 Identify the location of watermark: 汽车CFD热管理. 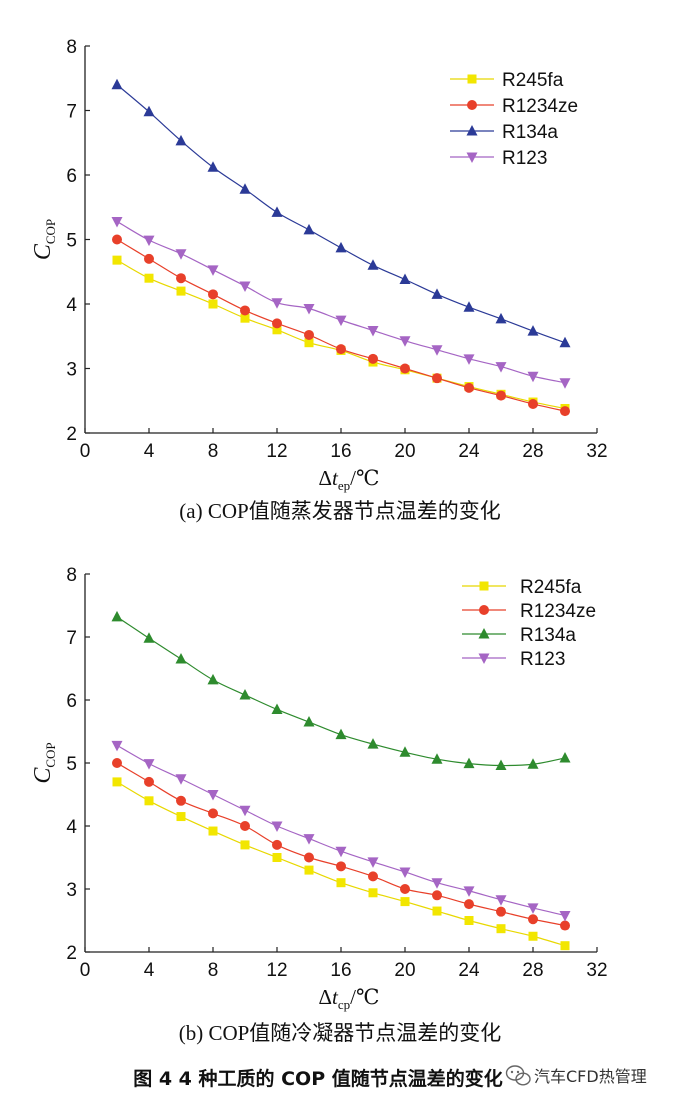
(576, 1075).